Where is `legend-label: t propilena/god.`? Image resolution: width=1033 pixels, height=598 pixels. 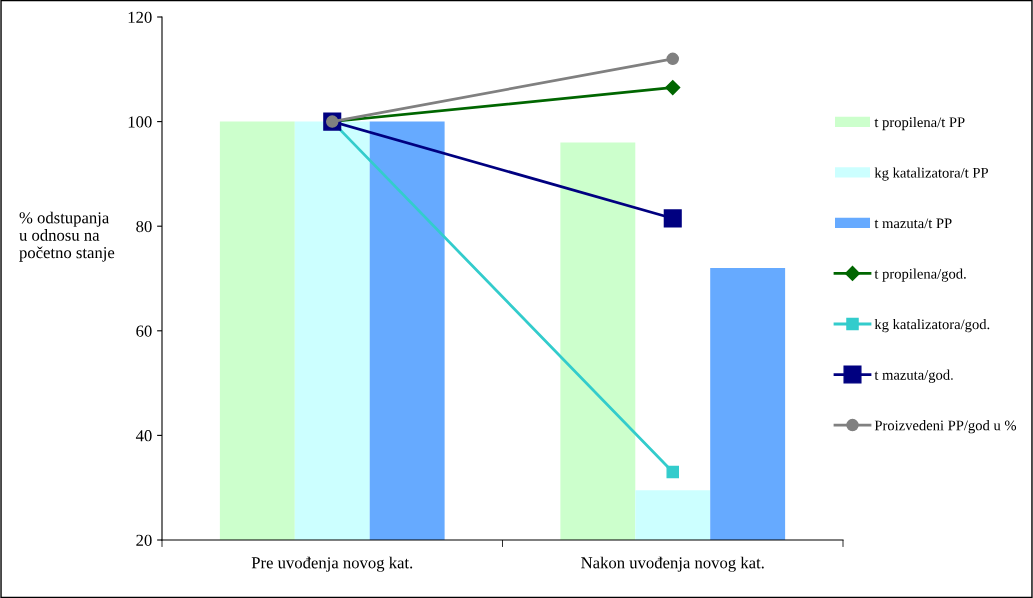
legend-label: t propilena/god. is located at coordinates (920, 275).